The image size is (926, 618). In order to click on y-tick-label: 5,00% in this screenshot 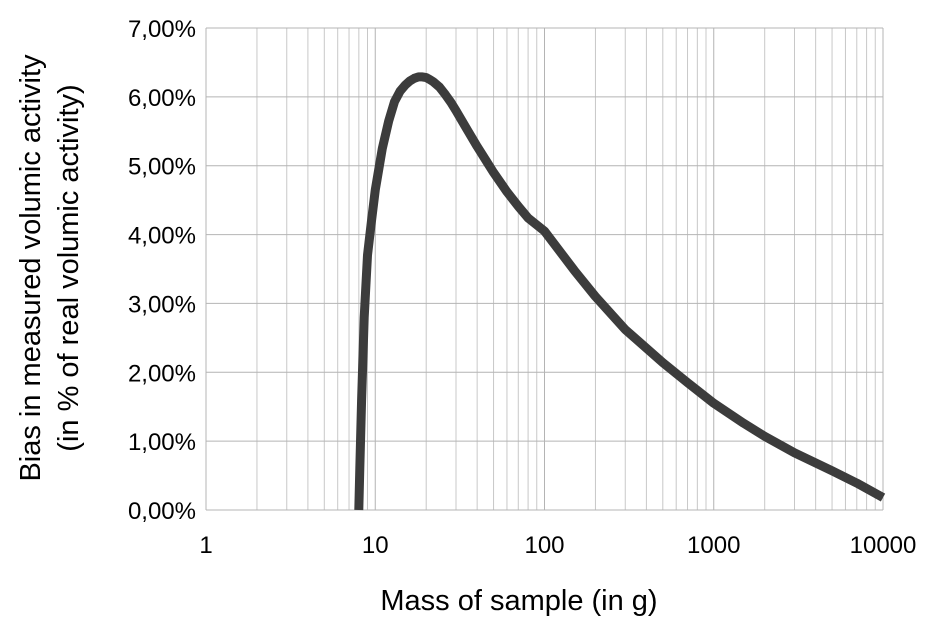, I will do `click(162, 167)`.